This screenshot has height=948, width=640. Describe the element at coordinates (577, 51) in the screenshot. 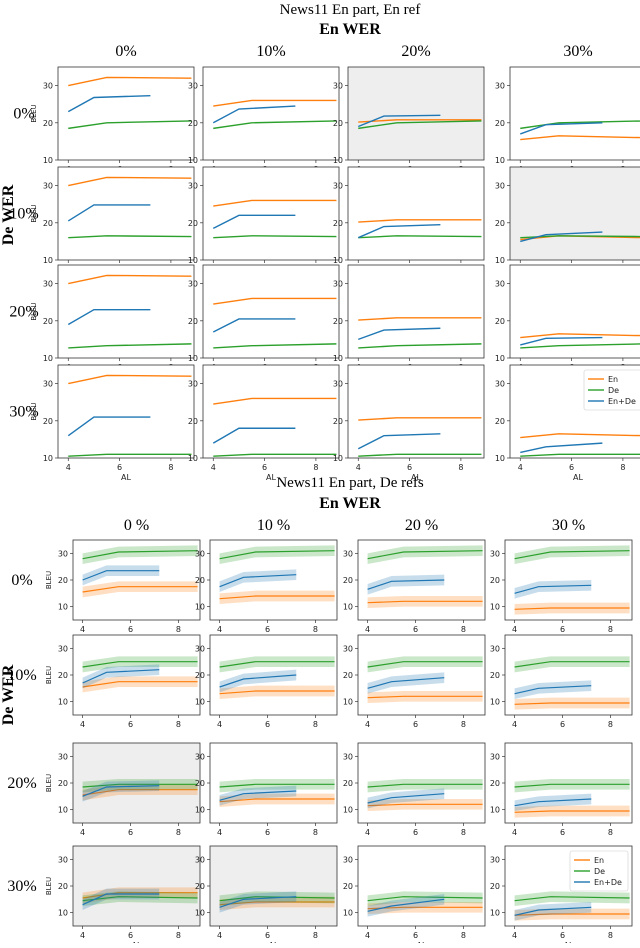

I see `column-label: 30%` at that location.